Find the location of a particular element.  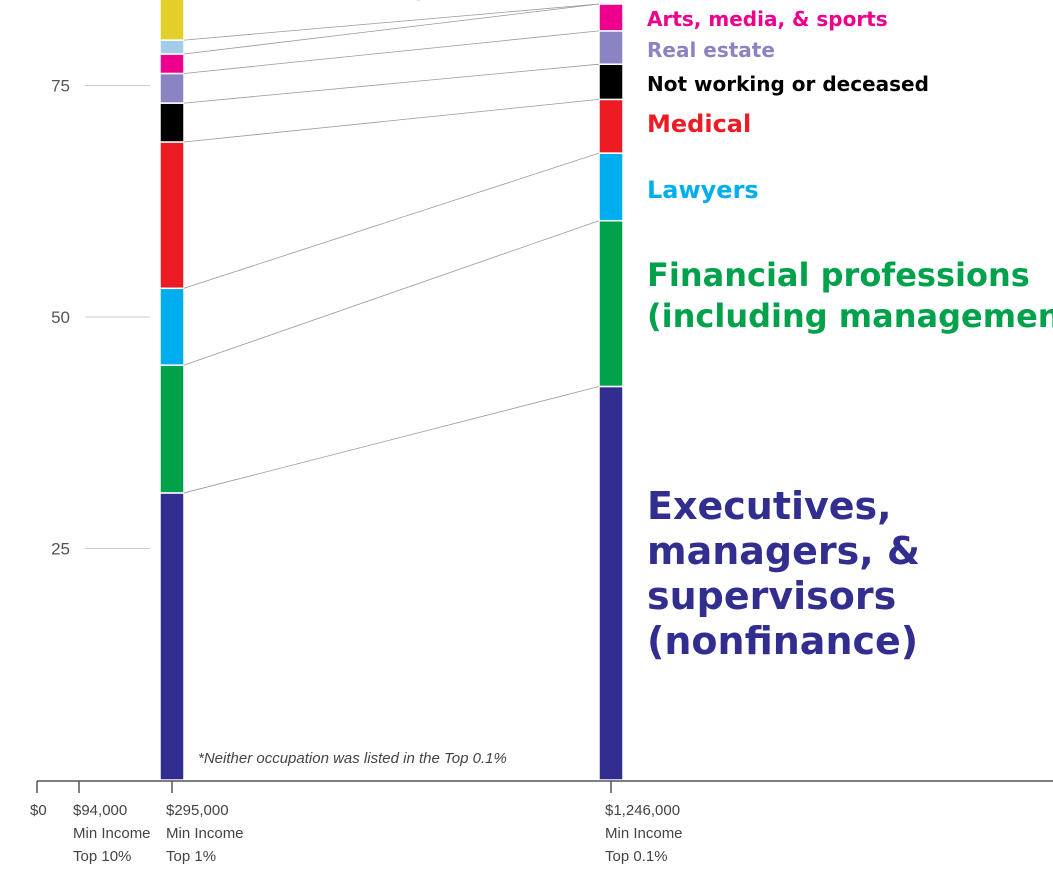

x-tick-sublabel: Top 1% is located at coordinates (191, 856).